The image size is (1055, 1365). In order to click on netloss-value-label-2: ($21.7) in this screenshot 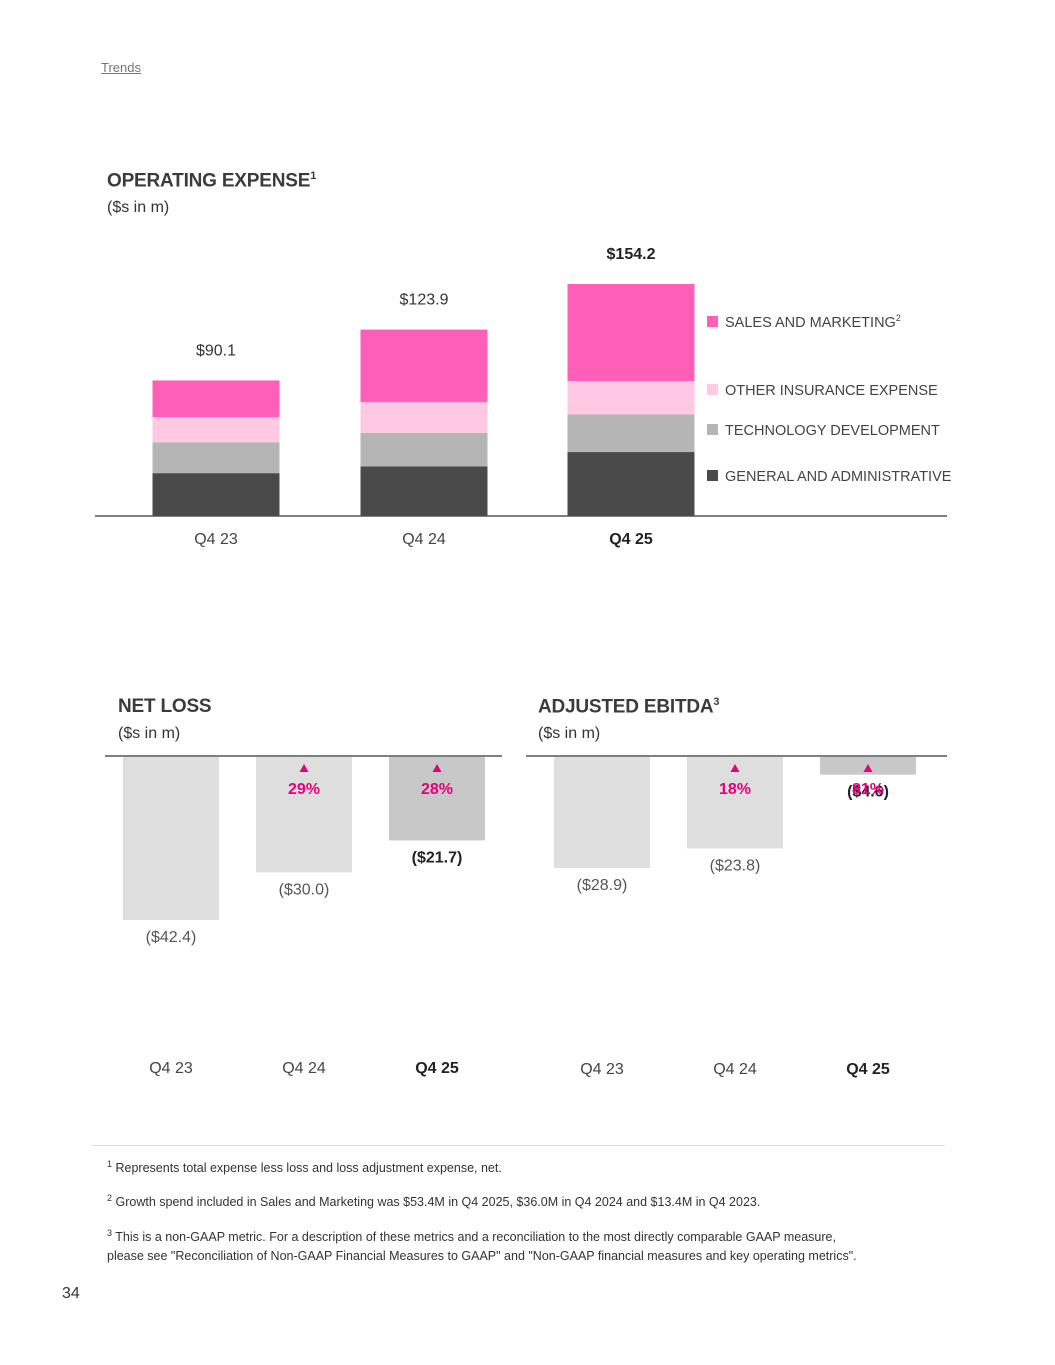, I will do `click(437, 857)`.